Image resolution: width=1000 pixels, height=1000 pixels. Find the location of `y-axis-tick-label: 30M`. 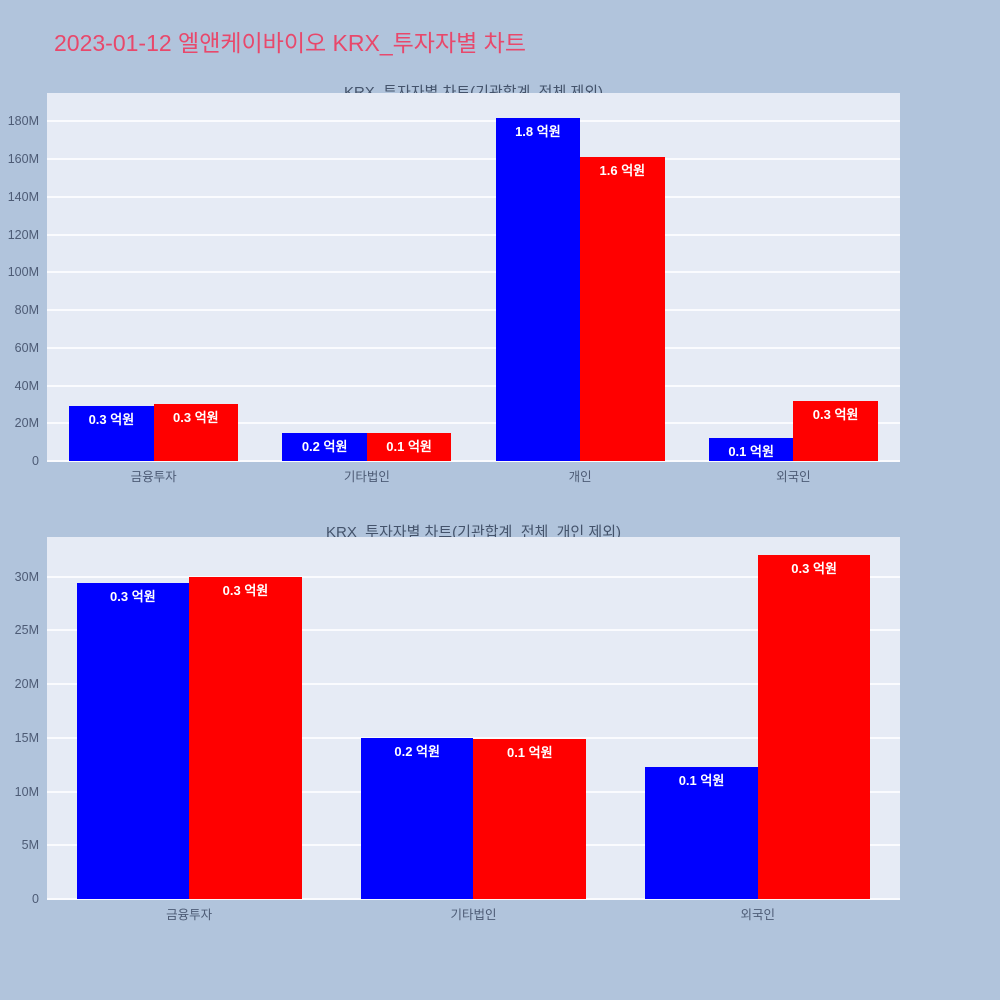

y-axis-tick-label: 30M is located at coordinates (26, 576).